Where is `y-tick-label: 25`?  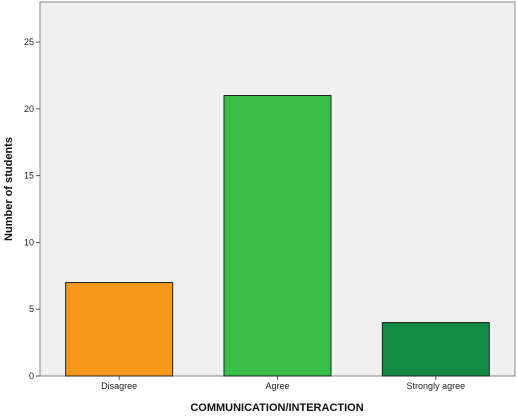 y-tick-label: 25 is located at coordinates (29, 42).